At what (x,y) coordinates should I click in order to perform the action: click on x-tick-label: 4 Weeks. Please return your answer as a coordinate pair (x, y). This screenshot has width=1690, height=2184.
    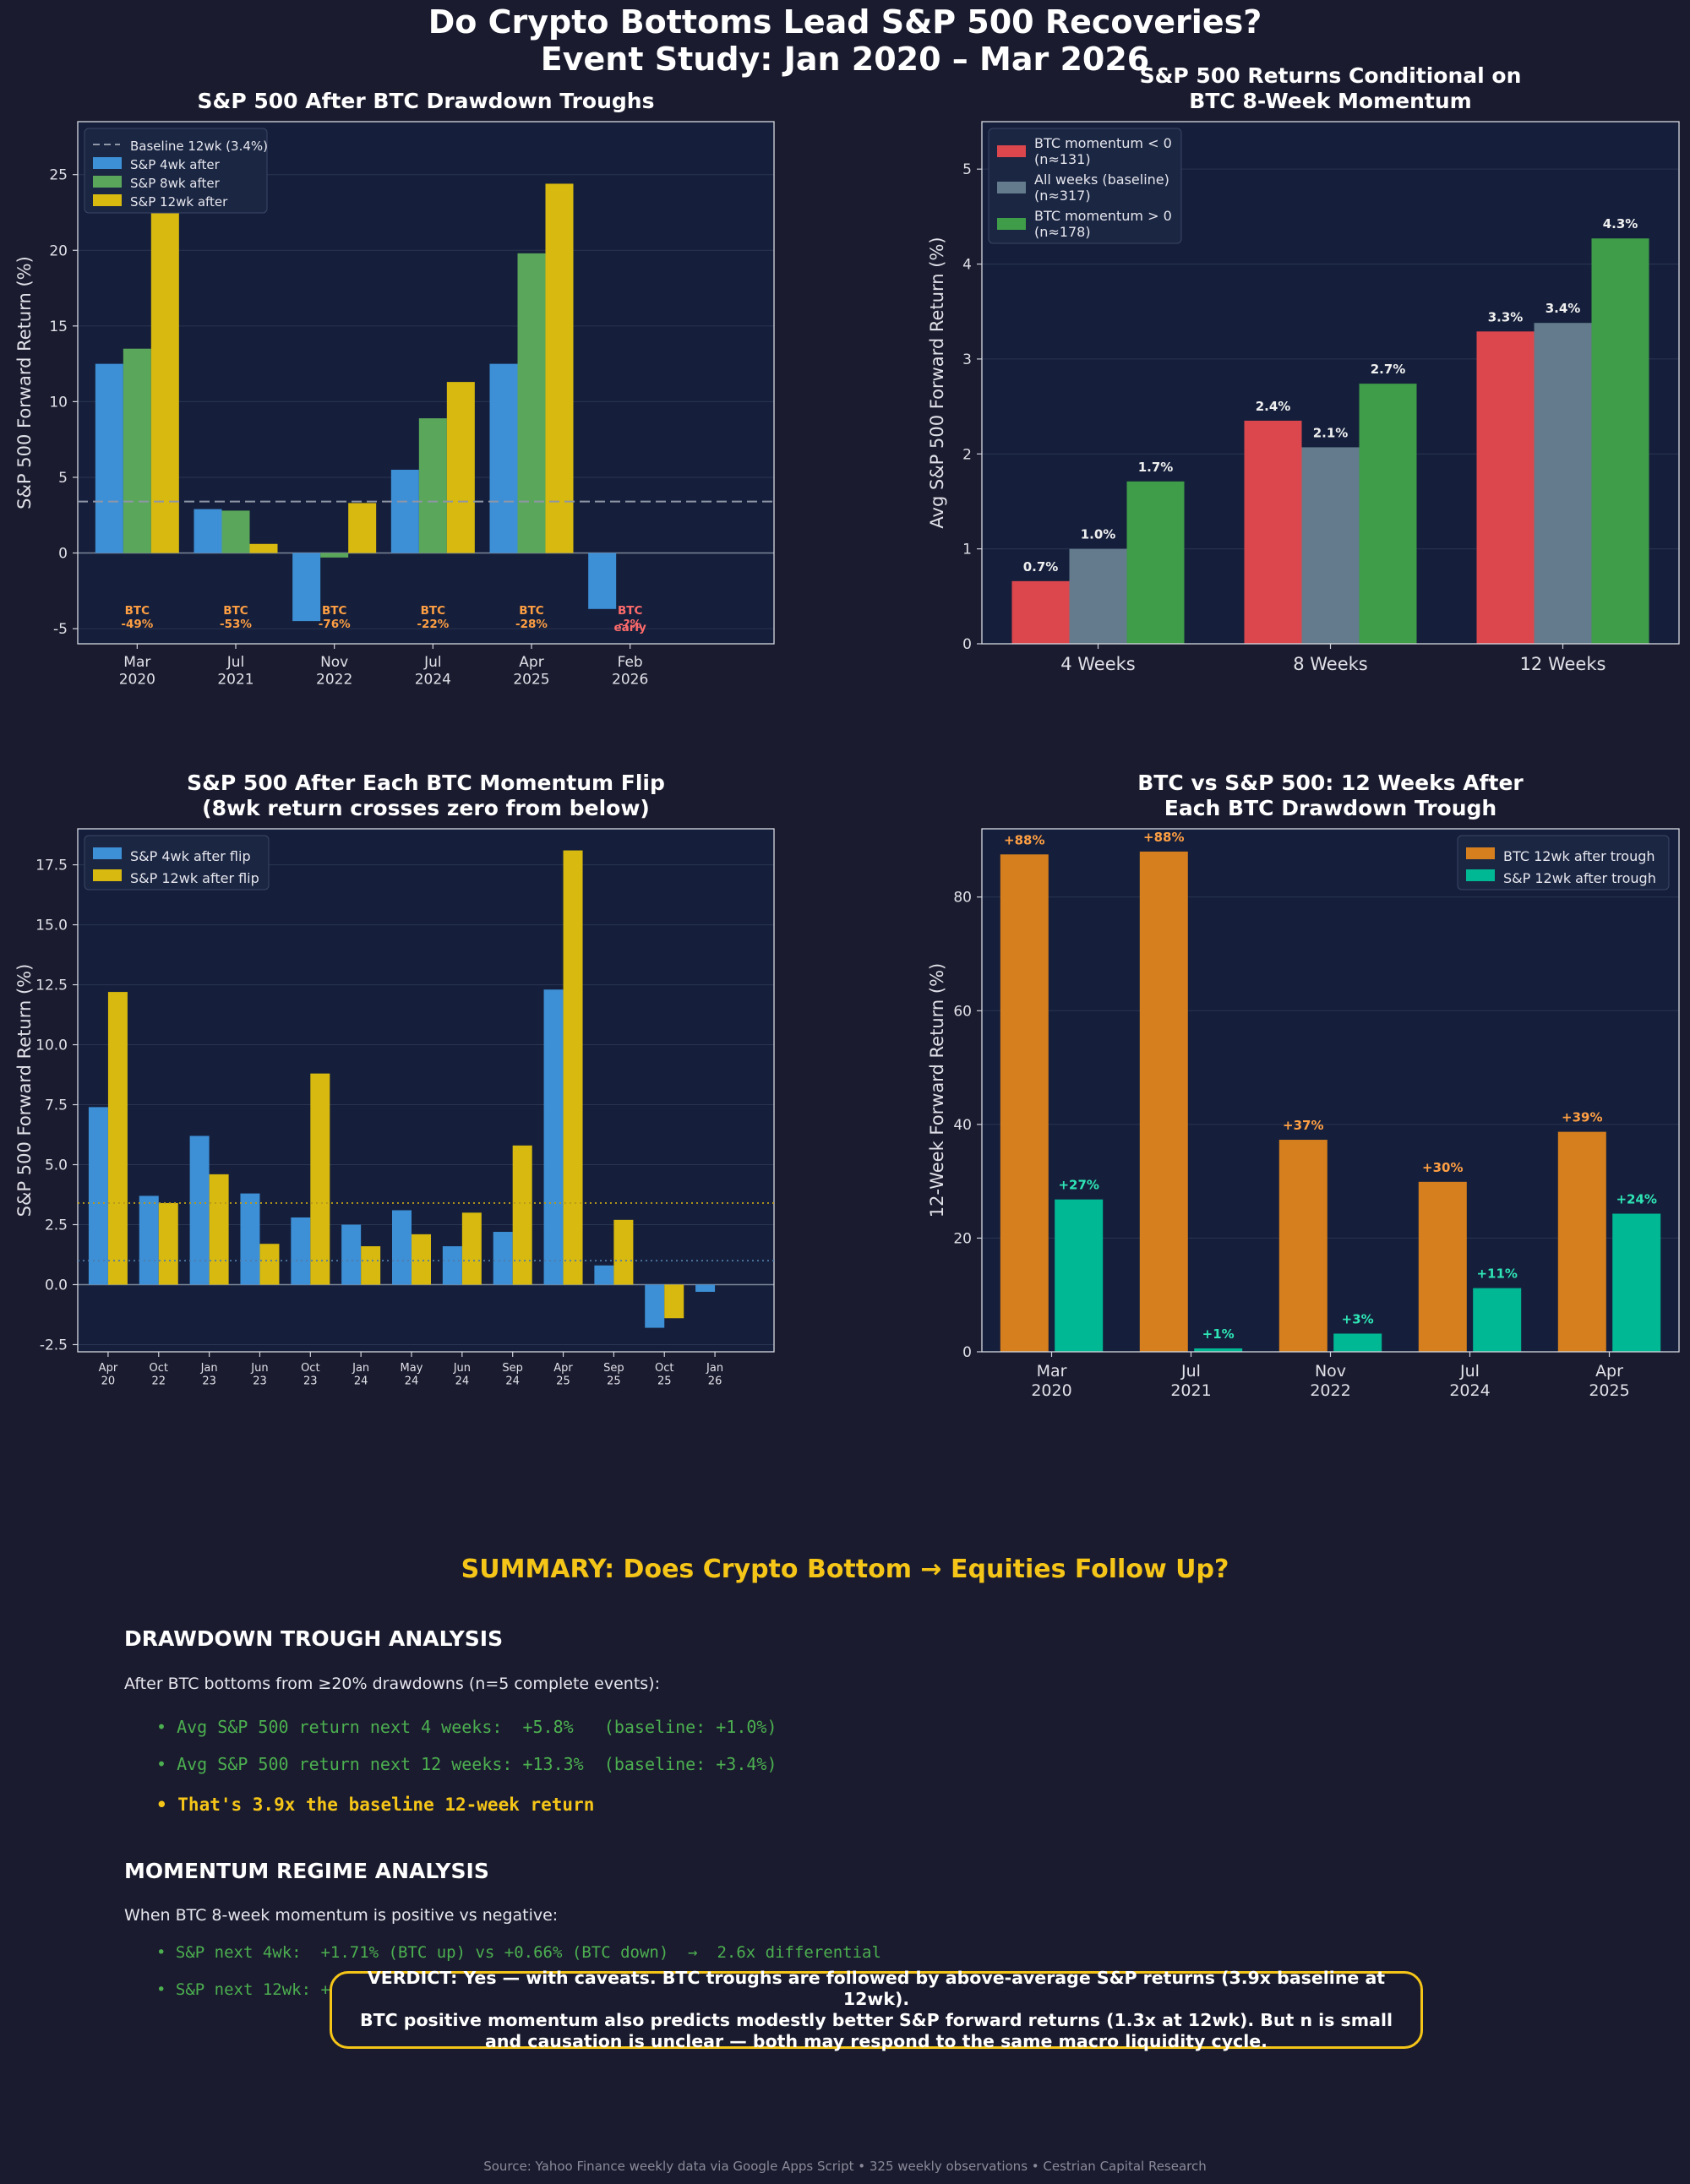
    Looking at the image, I should click on (1098, 664).